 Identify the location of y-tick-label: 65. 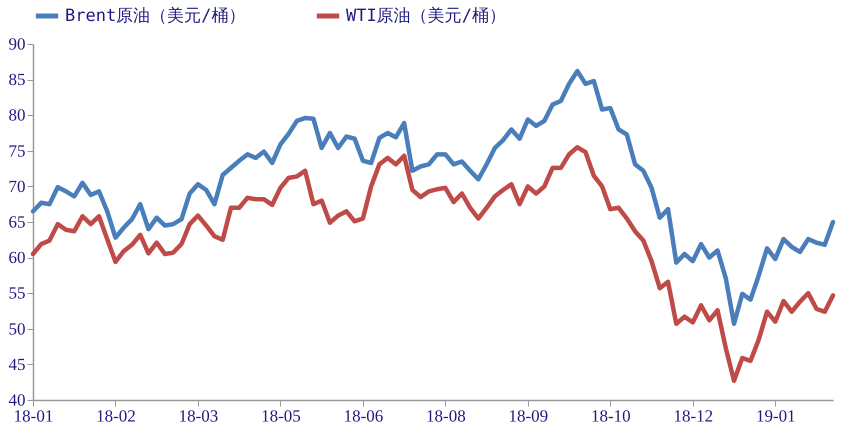
(17, 222).